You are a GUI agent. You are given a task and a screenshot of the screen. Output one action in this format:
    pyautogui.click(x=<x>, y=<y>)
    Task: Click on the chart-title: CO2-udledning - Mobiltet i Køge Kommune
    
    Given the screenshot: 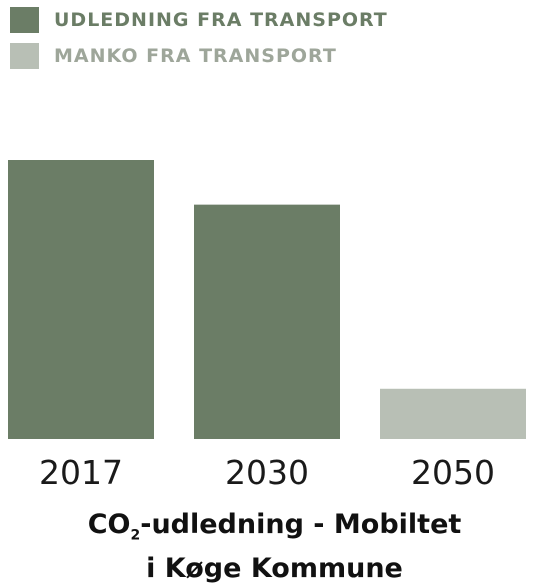 What is the action you would take?
    pyautogui.click(x=274, y=547)
    